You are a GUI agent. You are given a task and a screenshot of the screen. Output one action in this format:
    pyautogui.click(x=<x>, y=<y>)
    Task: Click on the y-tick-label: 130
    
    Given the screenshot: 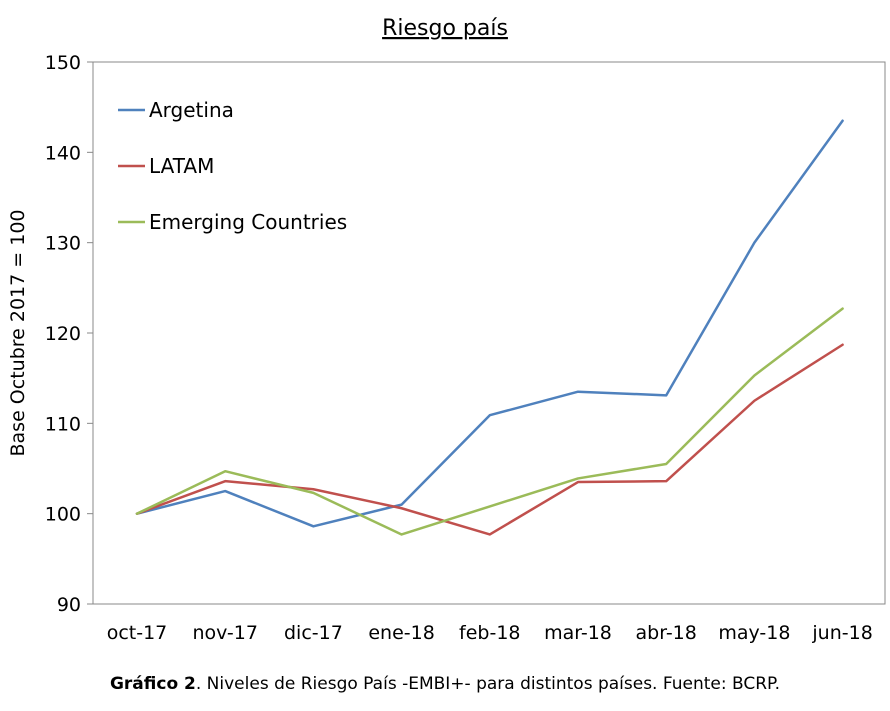 What is the action you would take?
    pyautogui.click(x=63, y=244)
    